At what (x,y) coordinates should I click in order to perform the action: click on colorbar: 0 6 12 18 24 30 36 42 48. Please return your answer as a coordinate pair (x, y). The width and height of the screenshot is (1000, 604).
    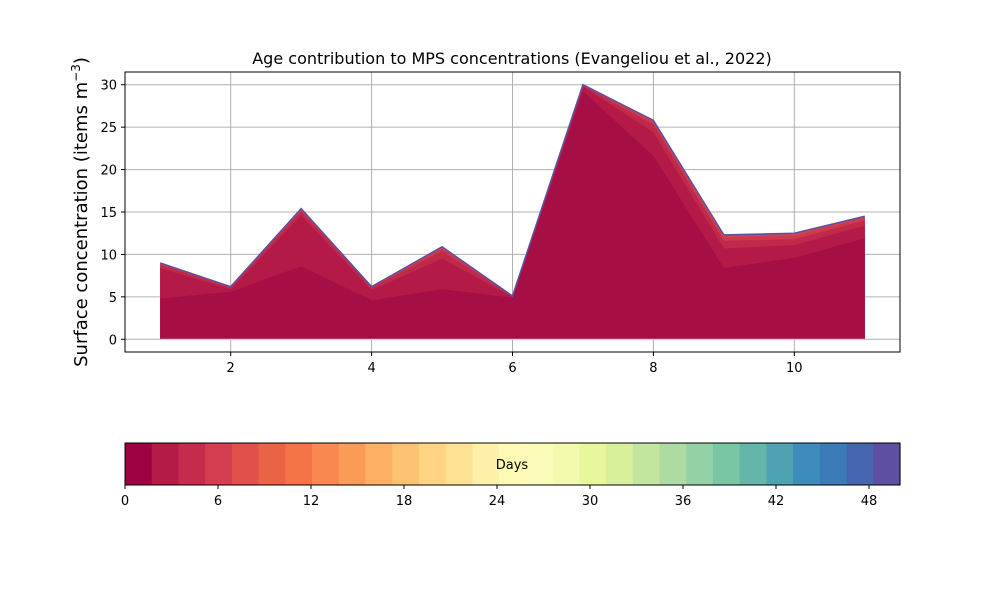
    Looking at the image, I should click on (511, 475).